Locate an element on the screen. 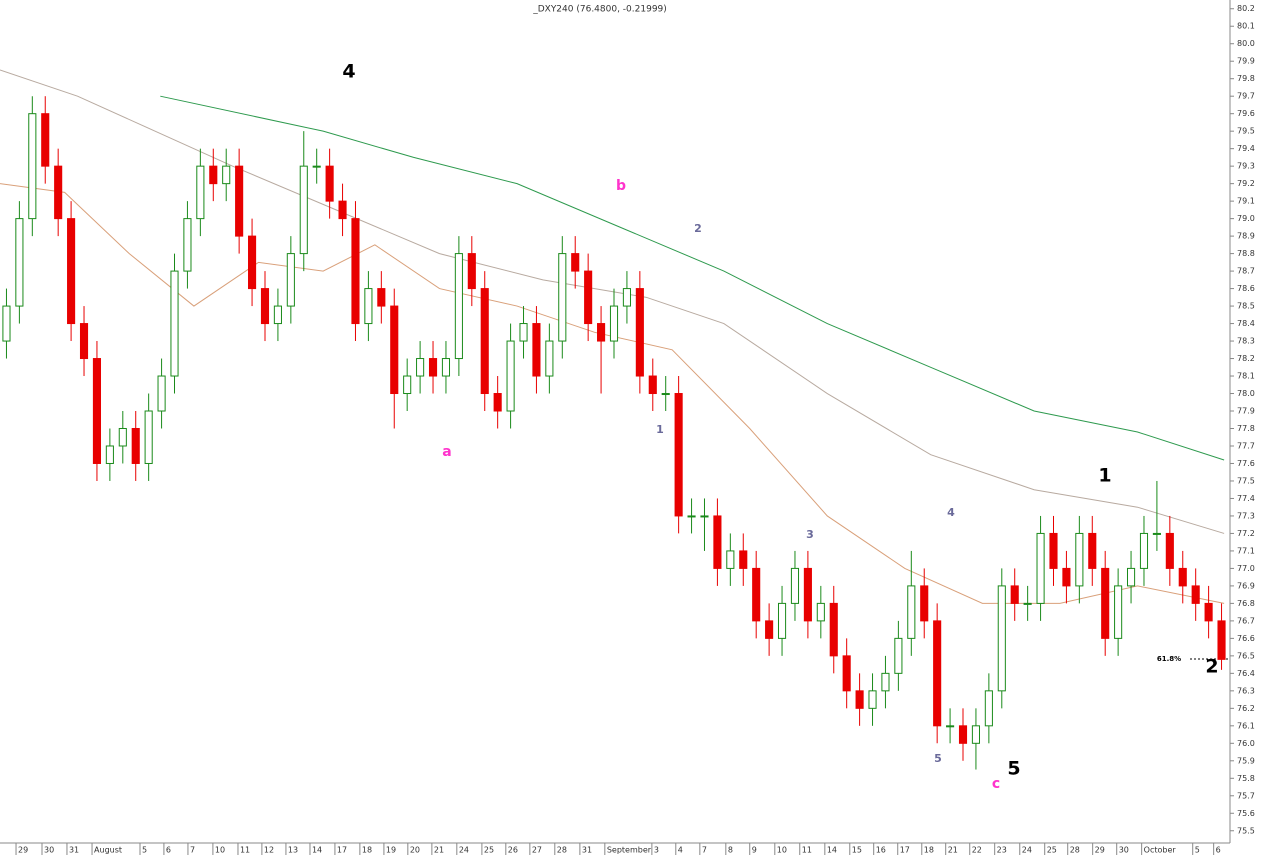 This screenshot has height=855, width=1280. x-tick-label: 22 is located at coordinates (977, 850).